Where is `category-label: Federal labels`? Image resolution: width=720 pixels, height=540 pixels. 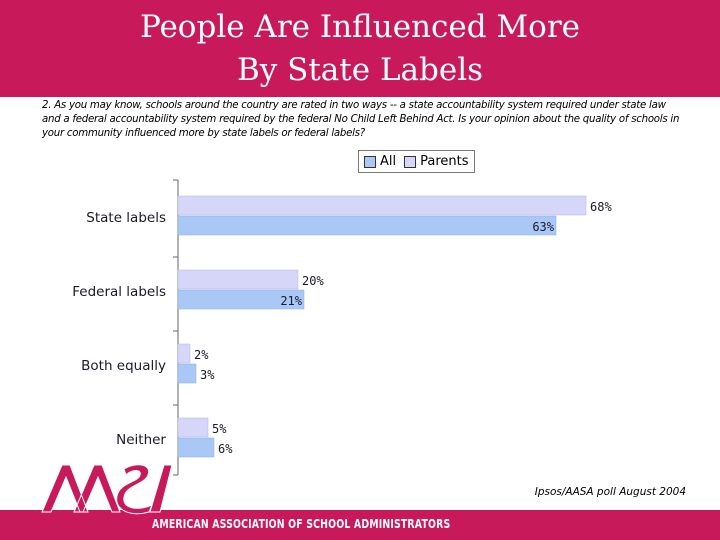
category-label: Federal labels is located at coordinates (119, 292).